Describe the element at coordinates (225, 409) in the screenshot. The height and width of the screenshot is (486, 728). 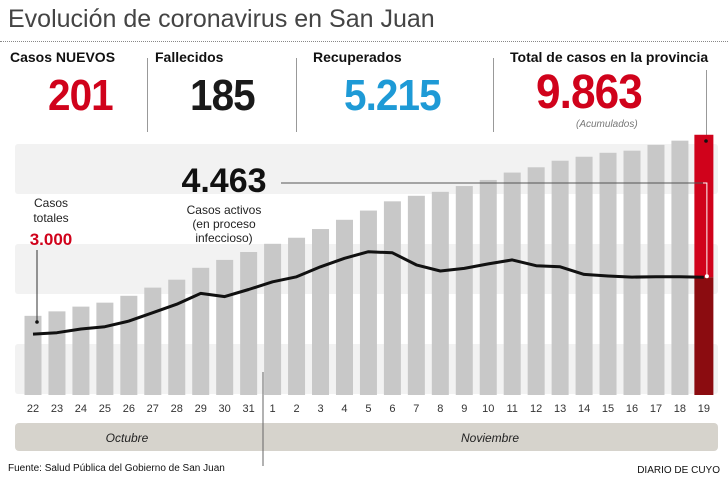
I see `x-tick-label: 30` at that location.